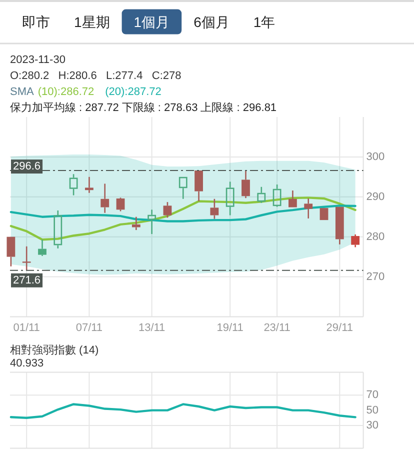 This screenshot has height=460, width=414. What do you see at coordinates (375, 276) in the screenshot?
I see `y-tick-label: 270` at bounding box center [375, 276].